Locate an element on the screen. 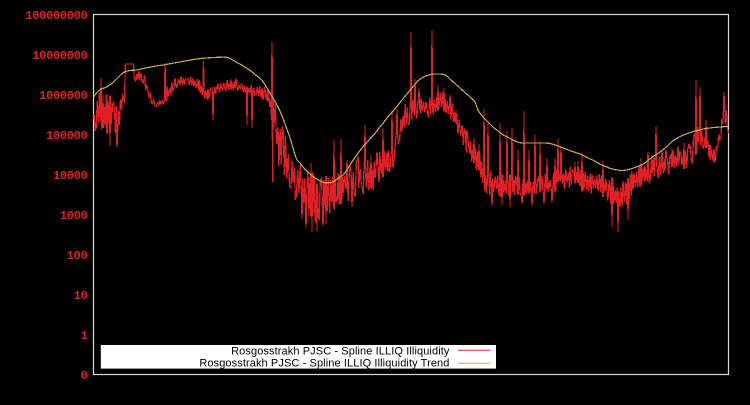  svg-text: 100 is located at coordinates (77, 256).